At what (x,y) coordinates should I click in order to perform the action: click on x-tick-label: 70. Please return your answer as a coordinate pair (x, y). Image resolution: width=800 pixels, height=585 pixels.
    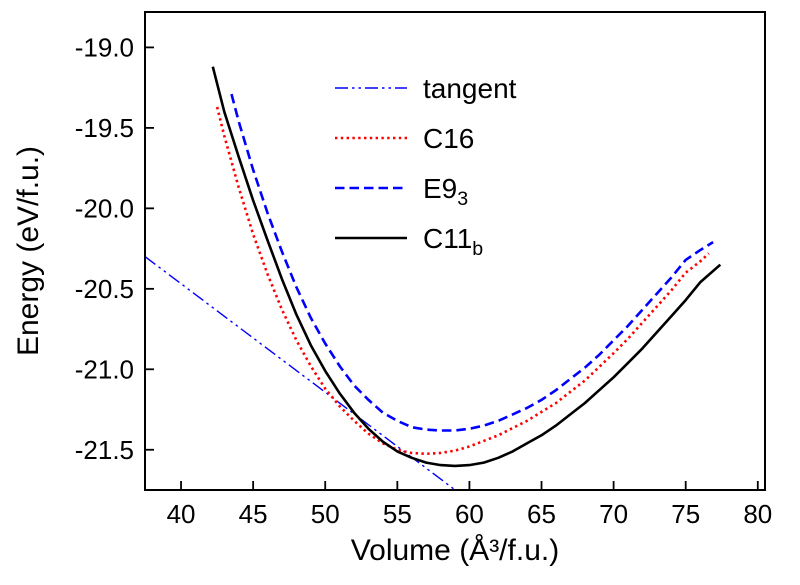
    Looking at the image, I should click on (613, 514).